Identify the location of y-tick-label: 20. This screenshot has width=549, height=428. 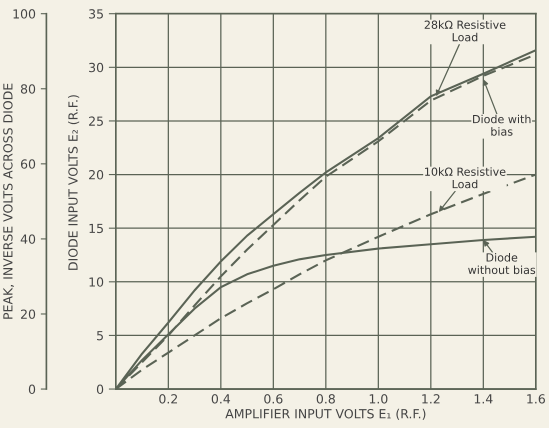
(96, 175).